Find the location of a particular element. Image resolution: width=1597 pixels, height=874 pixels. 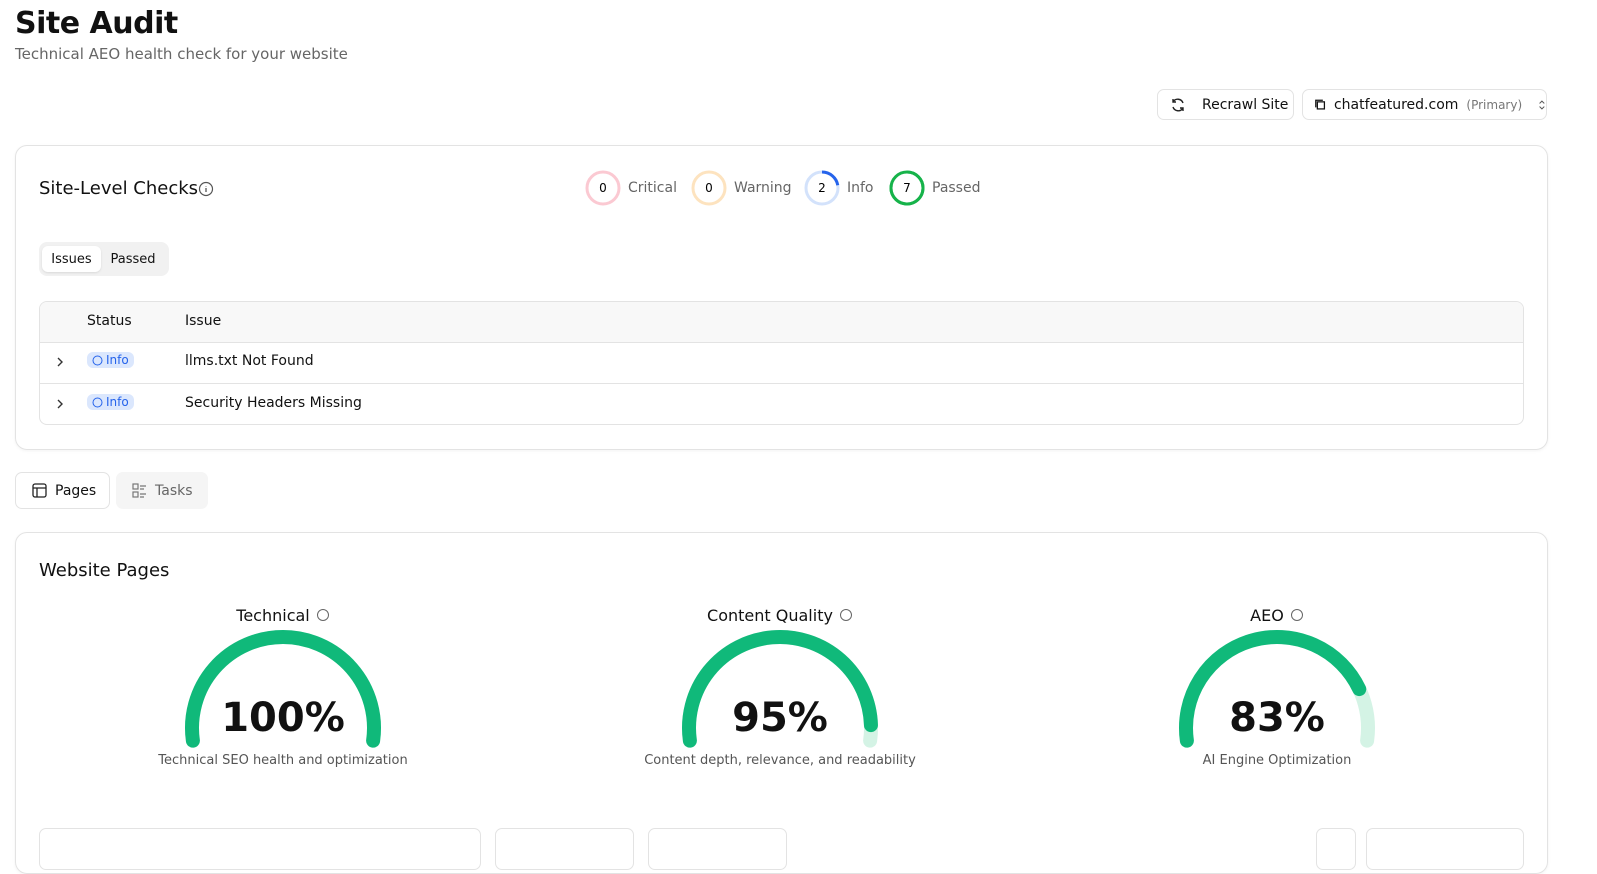

chevron-icon is located at coordinates (1542, 104).